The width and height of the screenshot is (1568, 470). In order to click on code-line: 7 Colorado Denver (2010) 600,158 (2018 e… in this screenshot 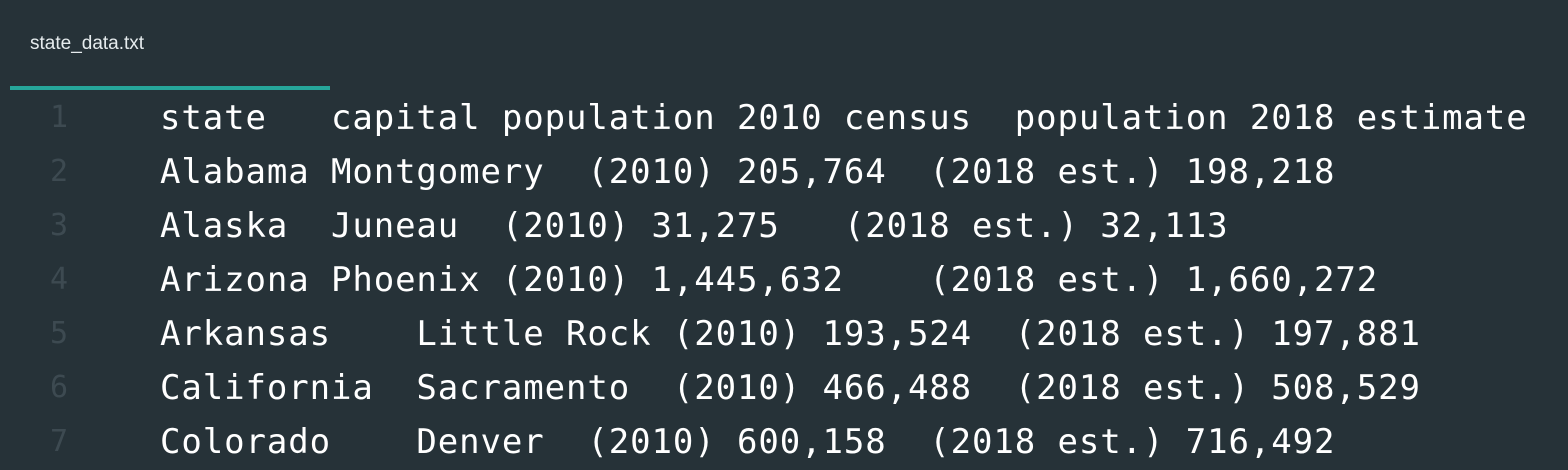, I will do `click(784, 442)`.